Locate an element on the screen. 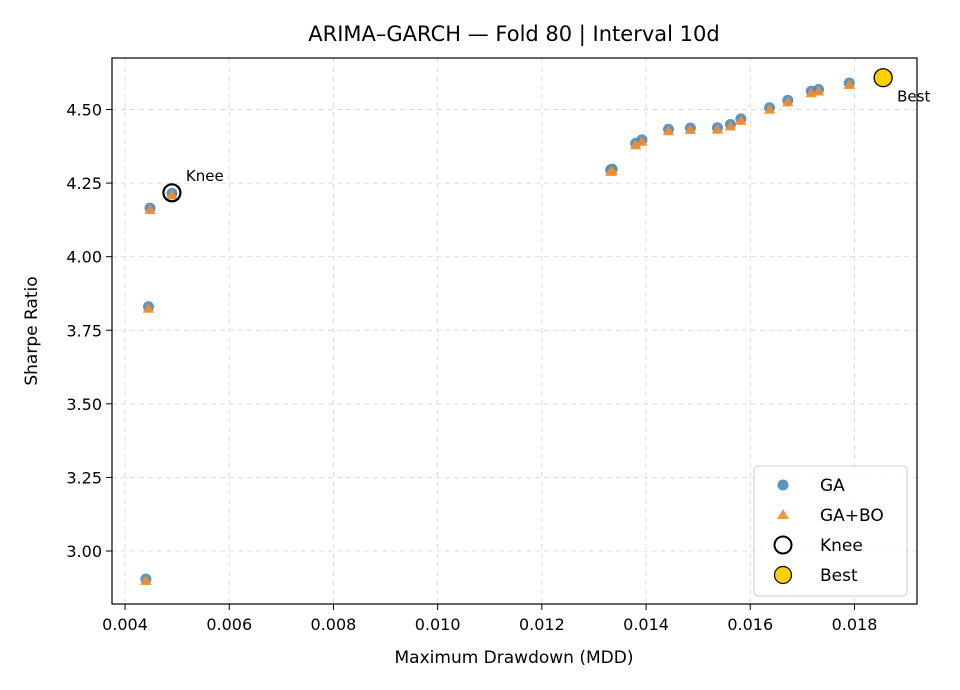 The height and width of the screenshot is (690, 960). x-axis-label: Maximum Drawdown (MDD) is located at coordinates (514, 658).